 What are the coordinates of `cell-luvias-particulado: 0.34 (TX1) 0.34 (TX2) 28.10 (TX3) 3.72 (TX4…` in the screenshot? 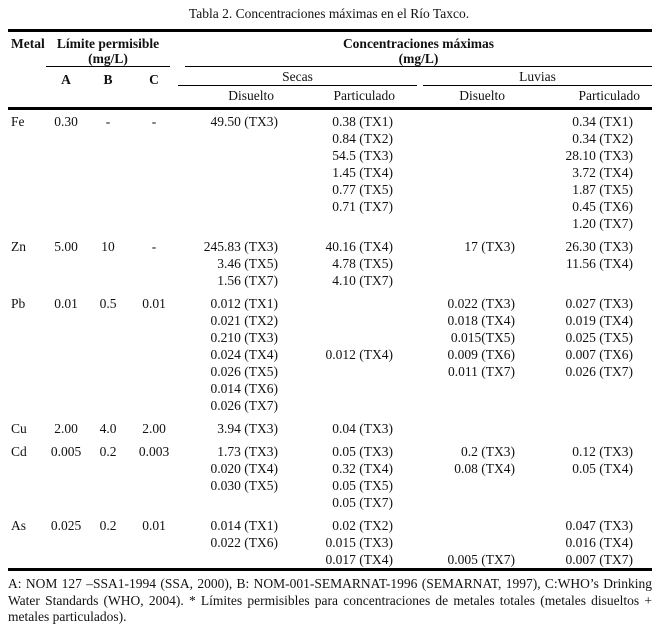 It's located at (585, 172).